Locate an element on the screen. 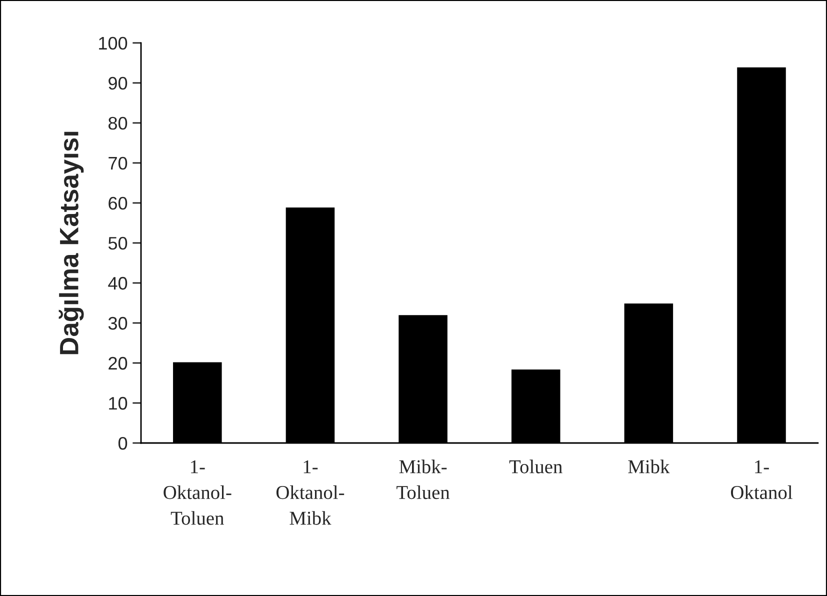 The image size is (827, 596). x-tick-label: 1- Oktanol- Mibk is located at coordinates (310, 492).